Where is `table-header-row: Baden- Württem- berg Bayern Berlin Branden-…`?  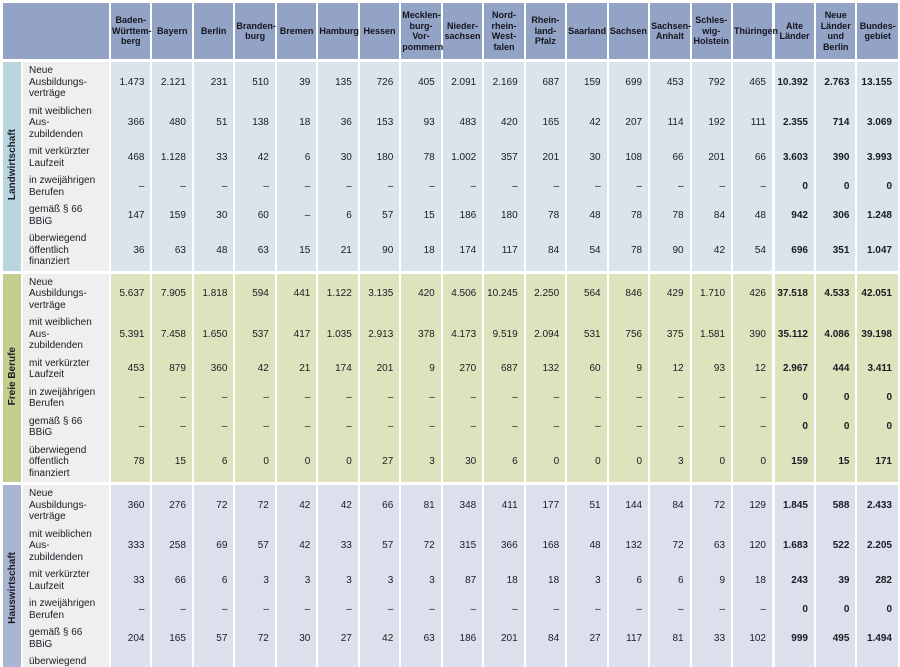
table-header-row: Baden- Württem- berg Bayern Berlin Branden-… is located at coordinates (450, 32).